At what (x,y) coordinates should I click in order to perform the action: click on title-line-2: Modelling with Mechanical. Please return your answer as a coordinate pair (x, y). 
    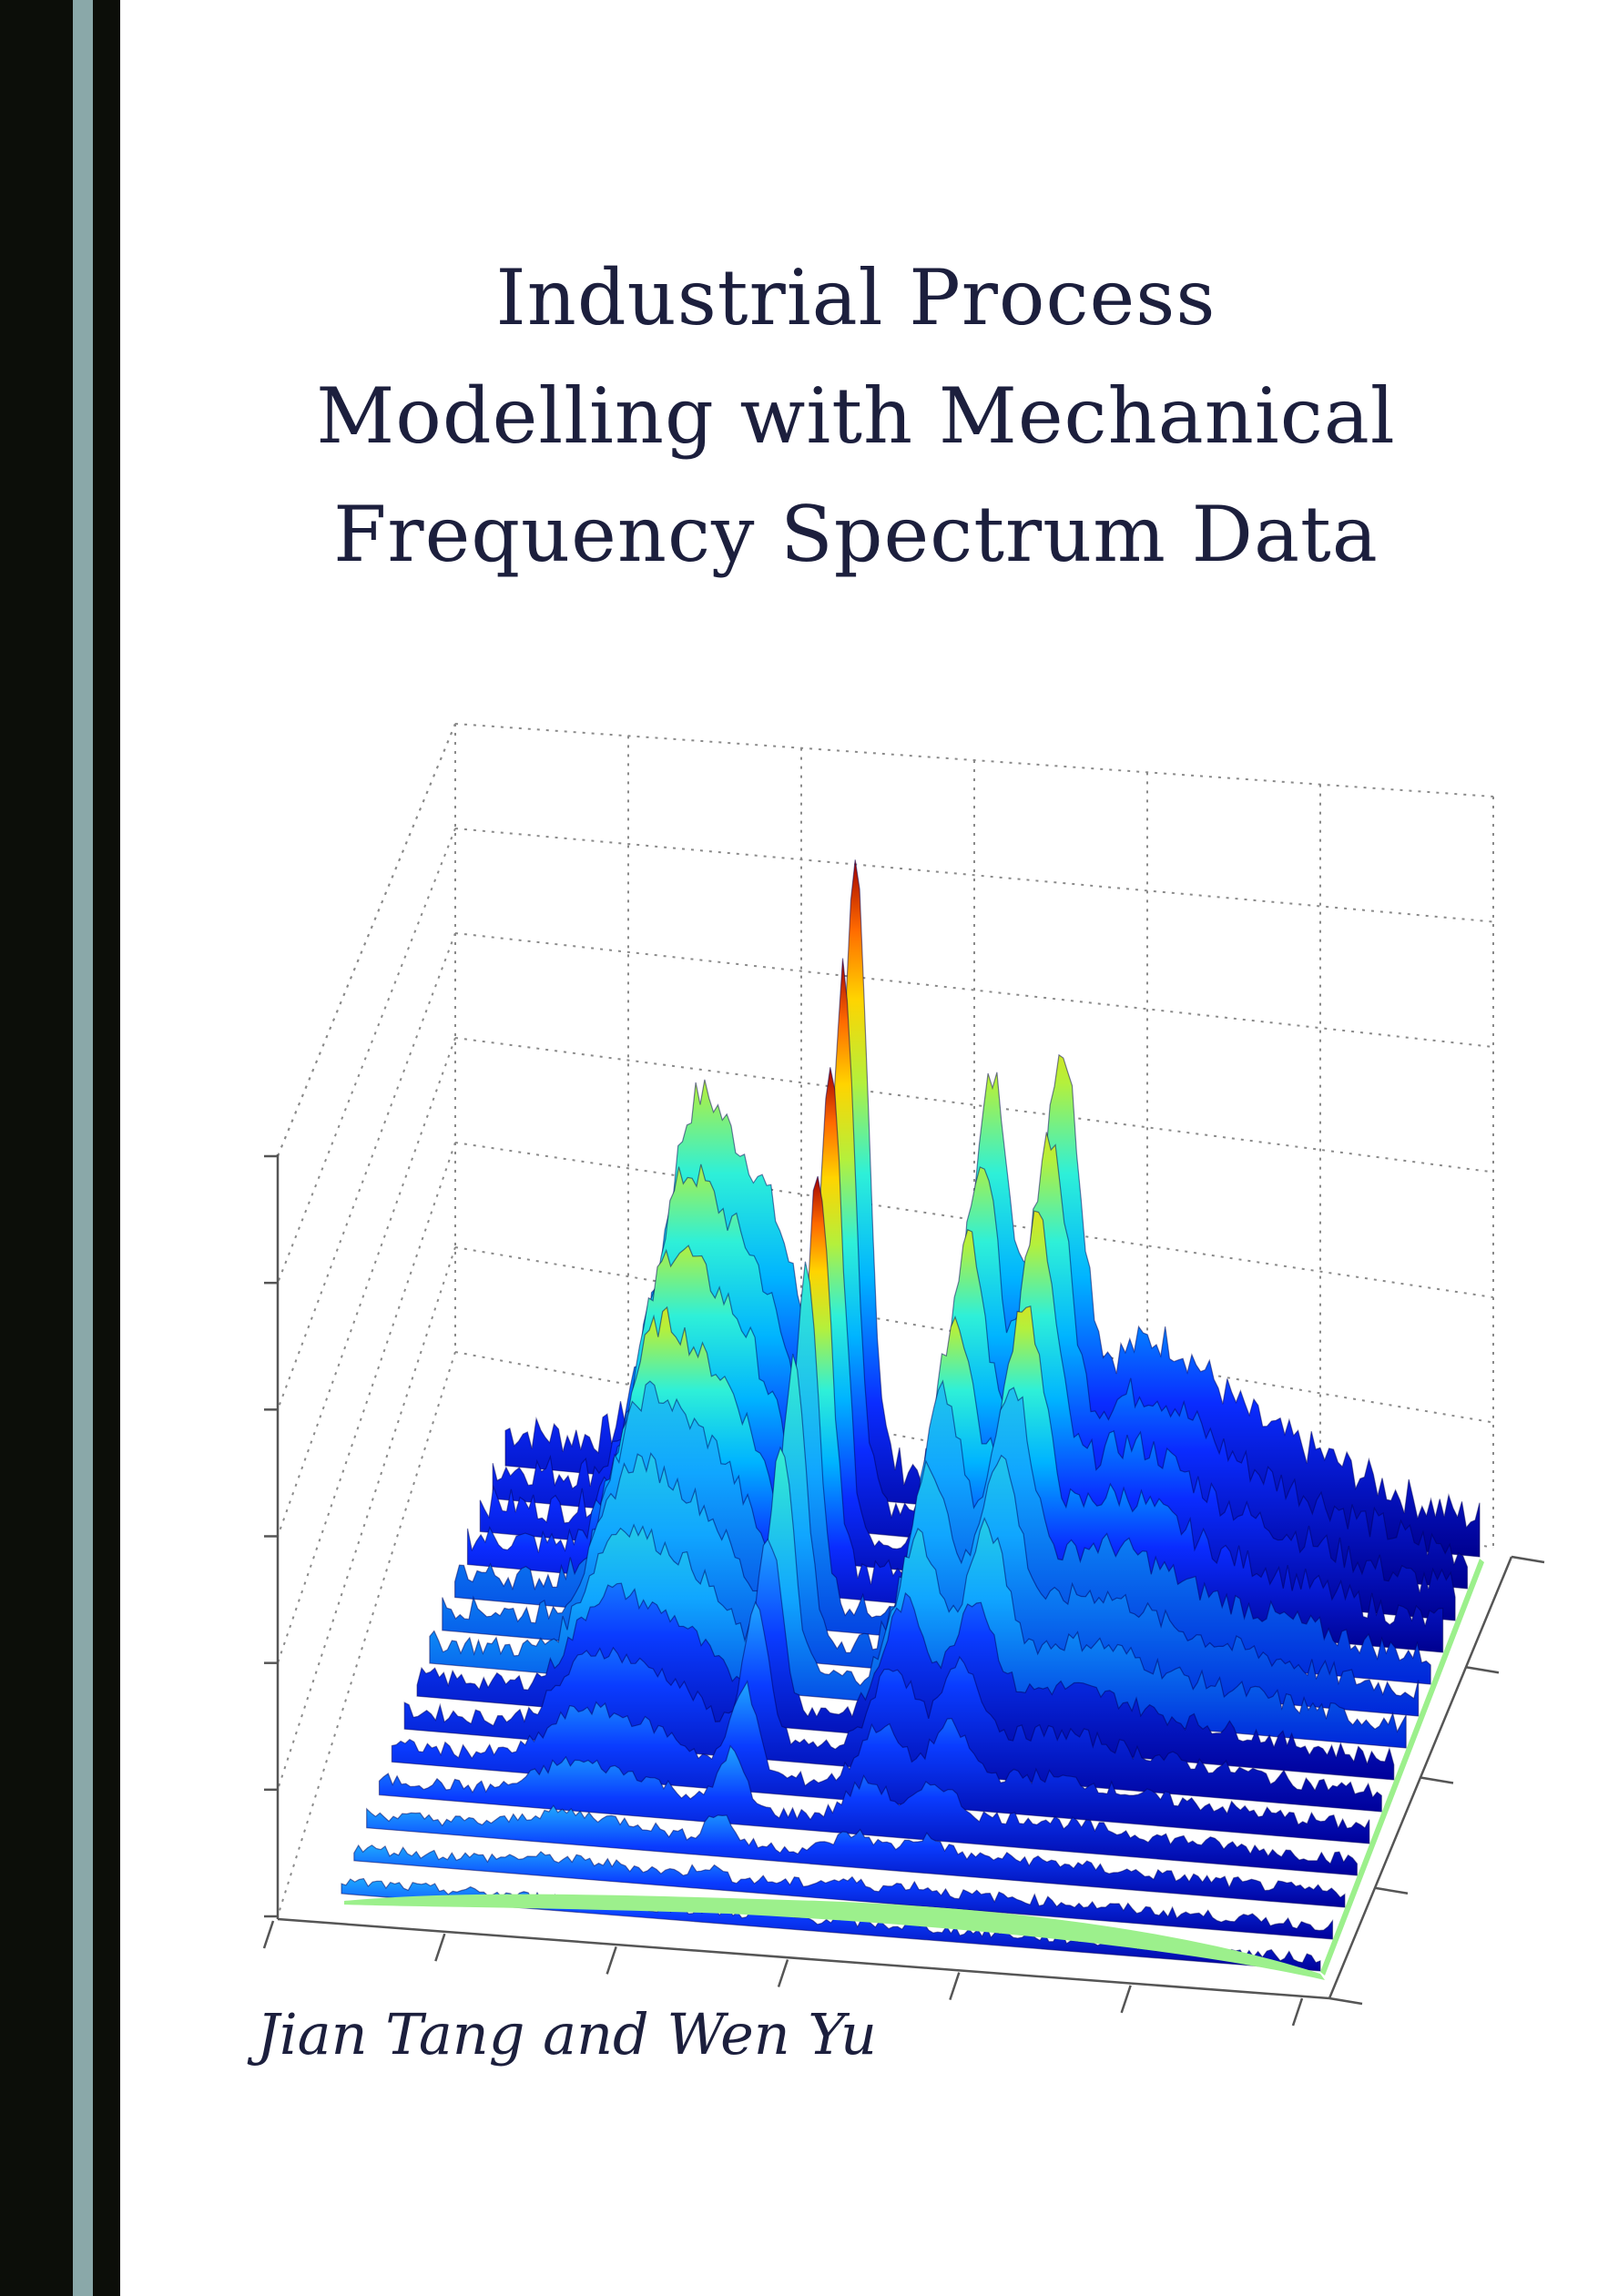
    Looking at the image, I should click on (856, 416).